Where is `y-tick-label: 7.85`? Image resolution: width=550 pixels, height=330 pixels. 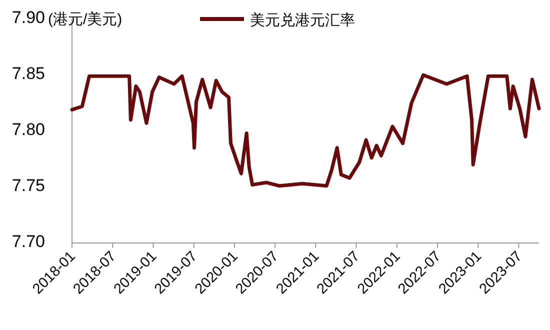 y-tick-label: 7.85 is located at coordinates (28, 73).